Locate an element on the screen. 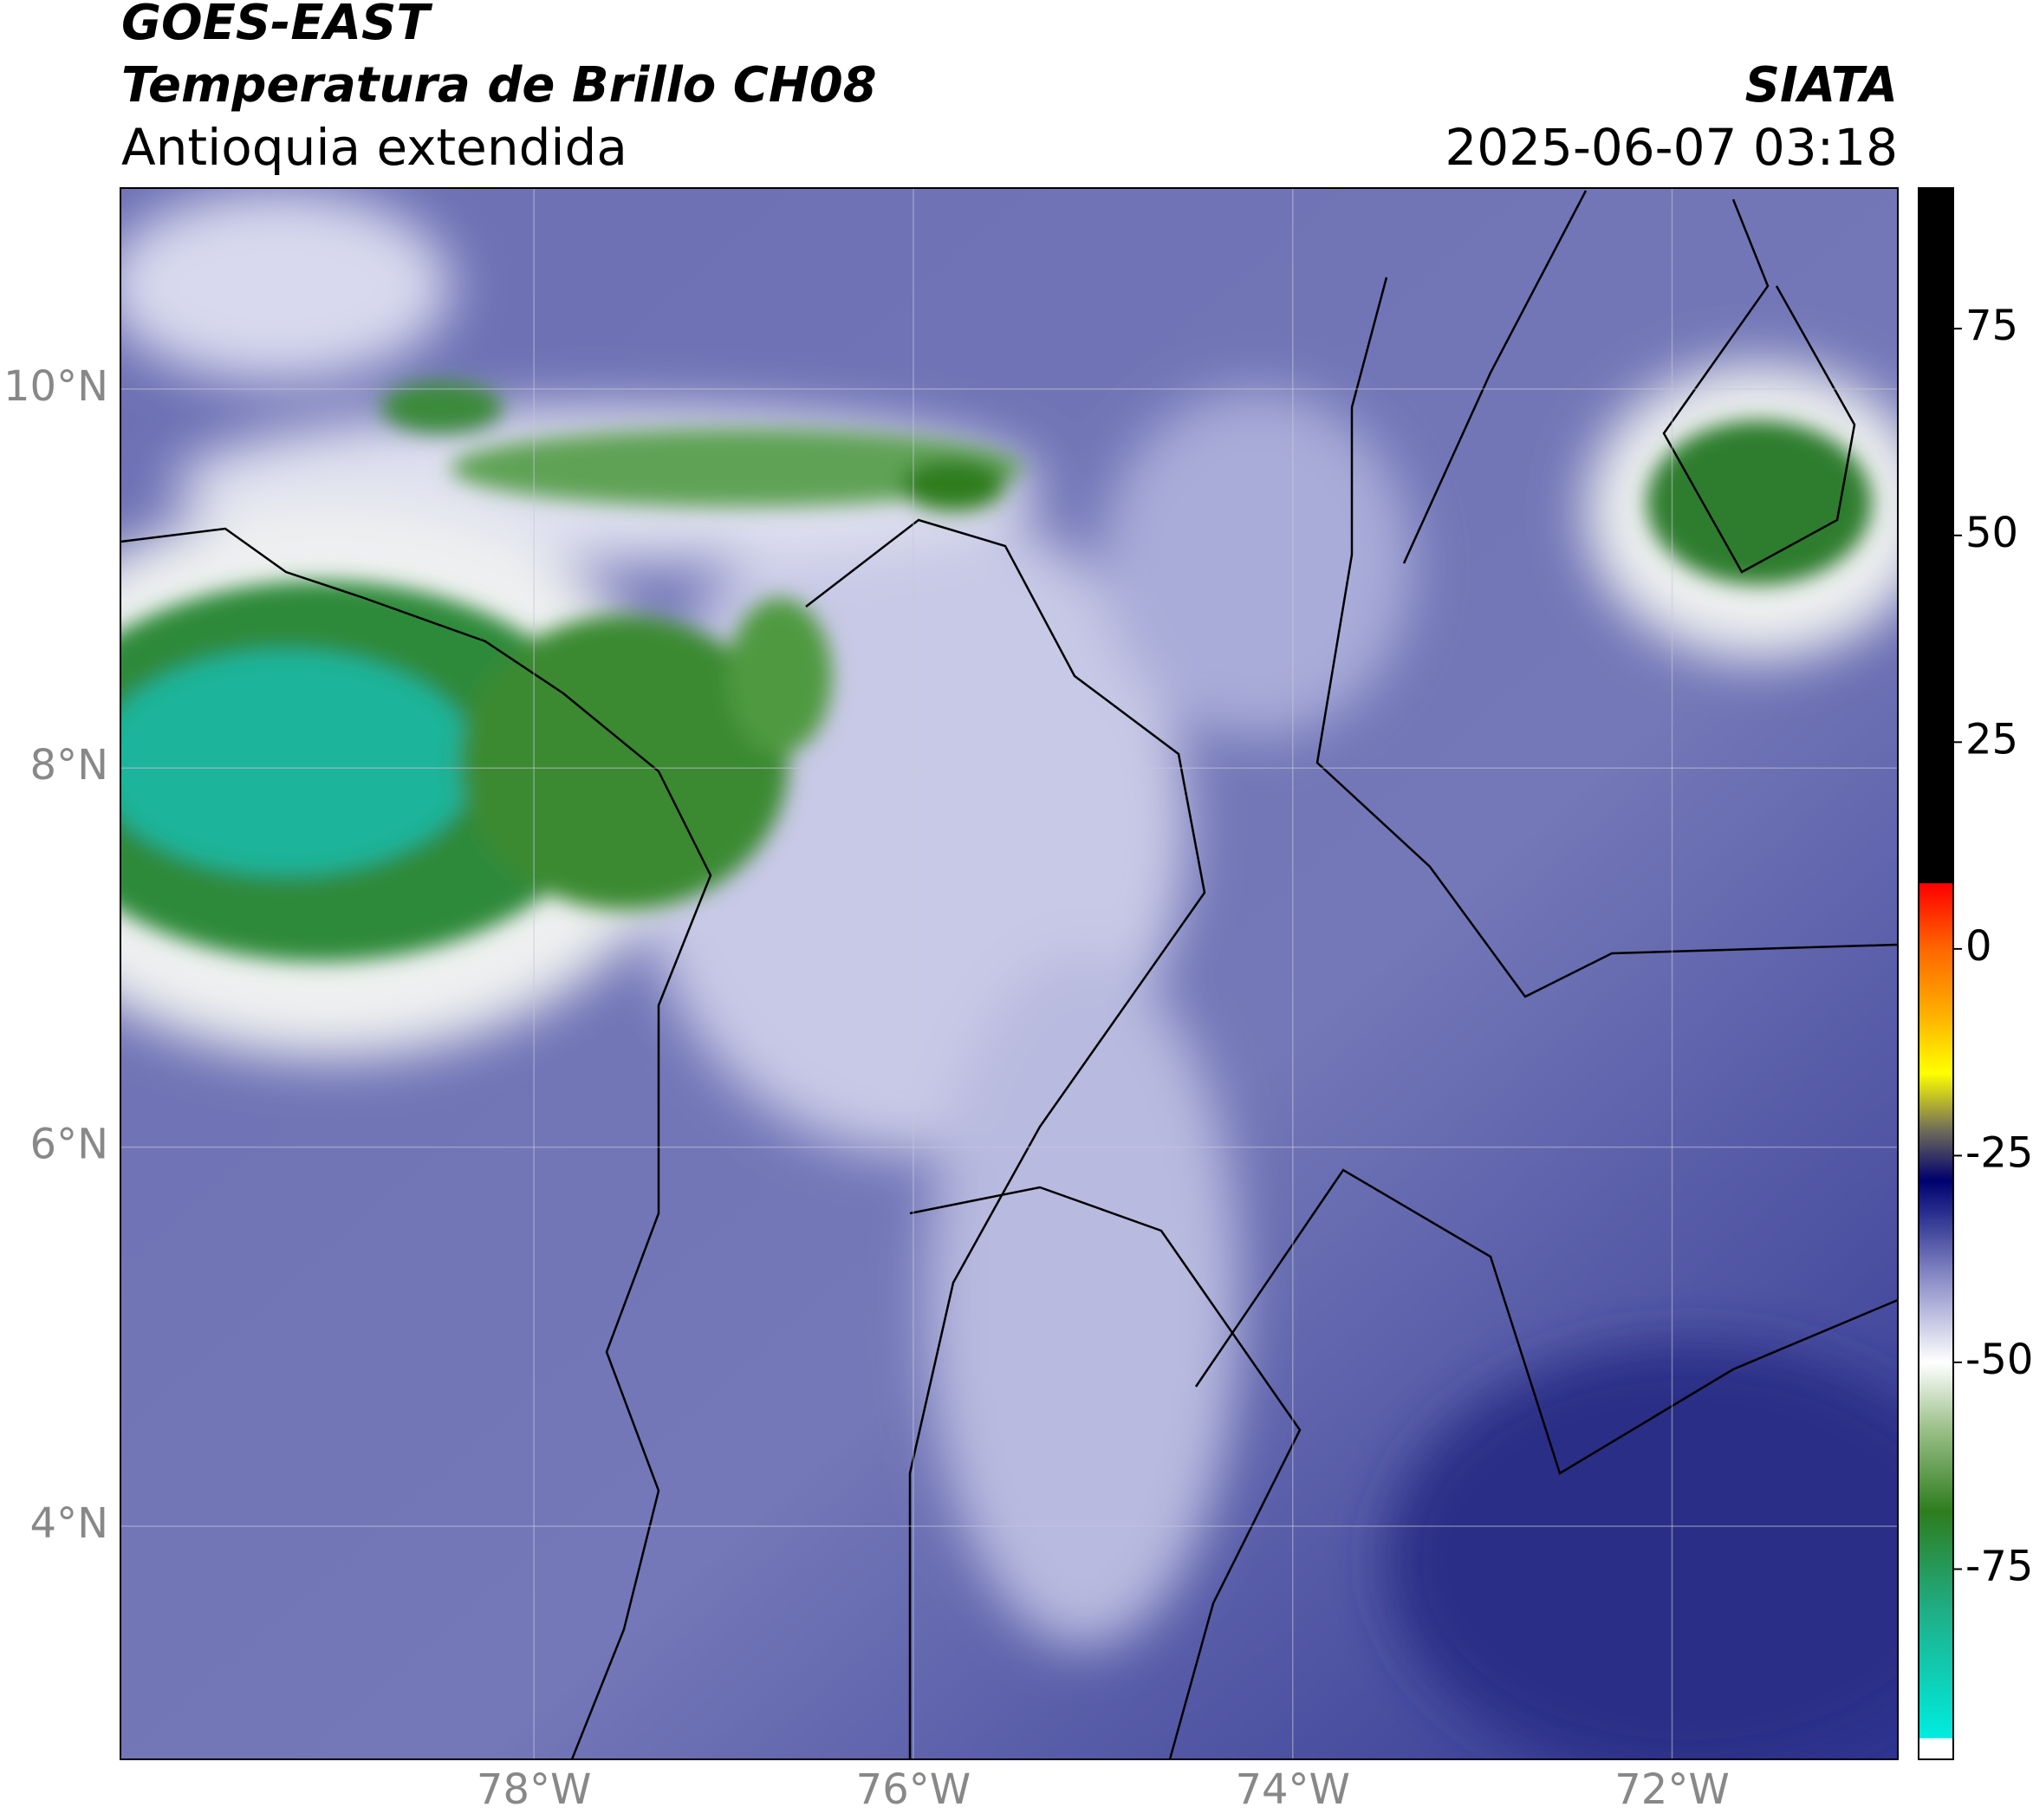 This screenshot has height=1820, width=2033. colorbar is located at coordinates (1936, 973).